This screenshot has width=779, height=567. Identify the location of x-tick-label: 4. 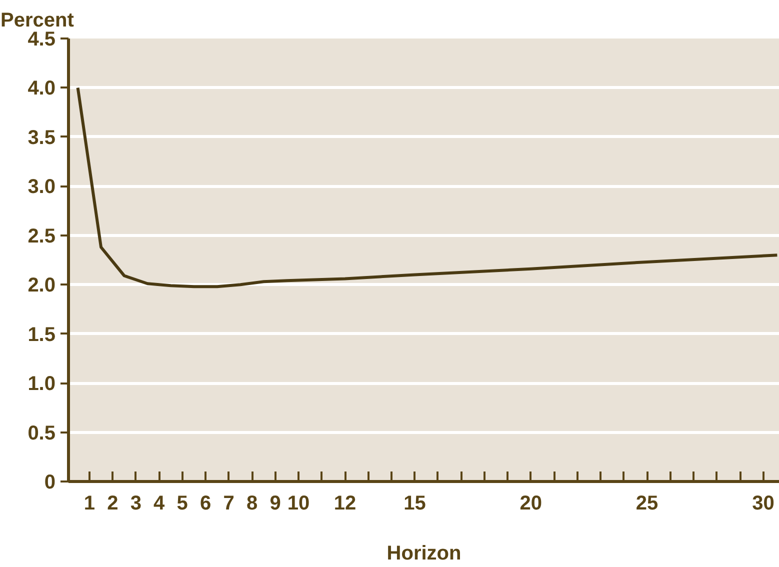
(160, 503).